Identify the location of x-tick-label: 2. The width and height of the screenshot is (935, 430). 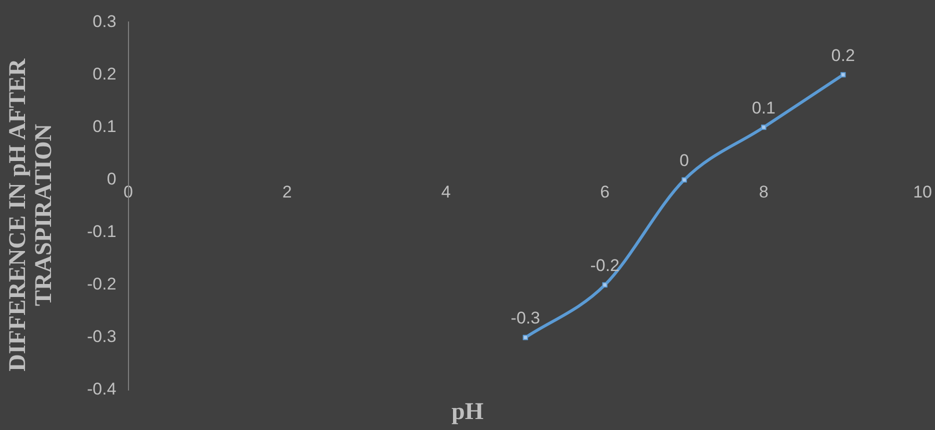
(287, 192).